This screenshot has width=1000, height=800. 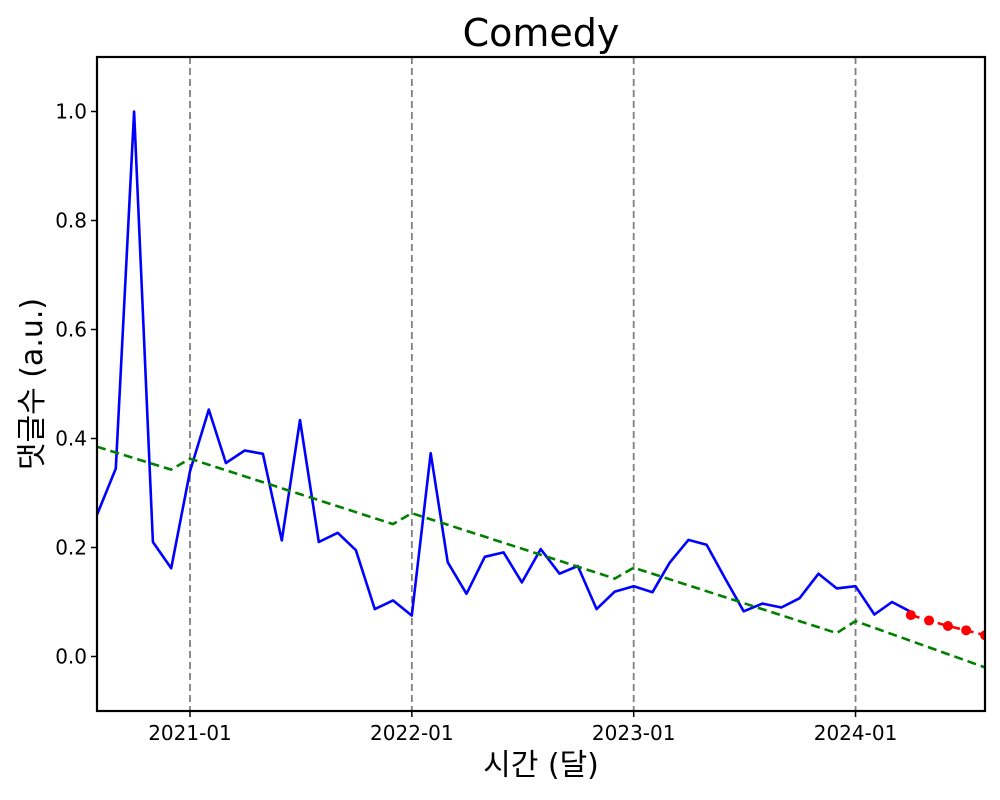 I want to click on chart-title: Comedy, so click(x=541, y=33).